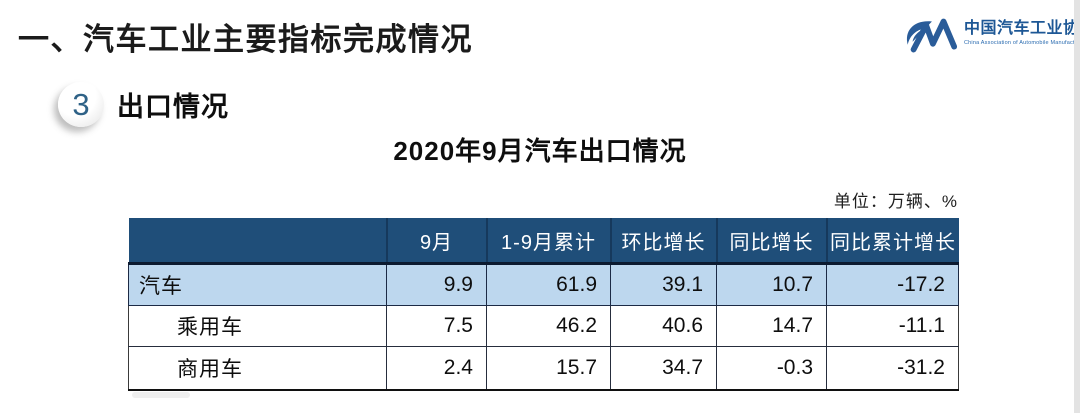  What do you see at coordinates (161, 395) in the screenshot?
I see `bottom-artifact` at bounding box center [161, 395].